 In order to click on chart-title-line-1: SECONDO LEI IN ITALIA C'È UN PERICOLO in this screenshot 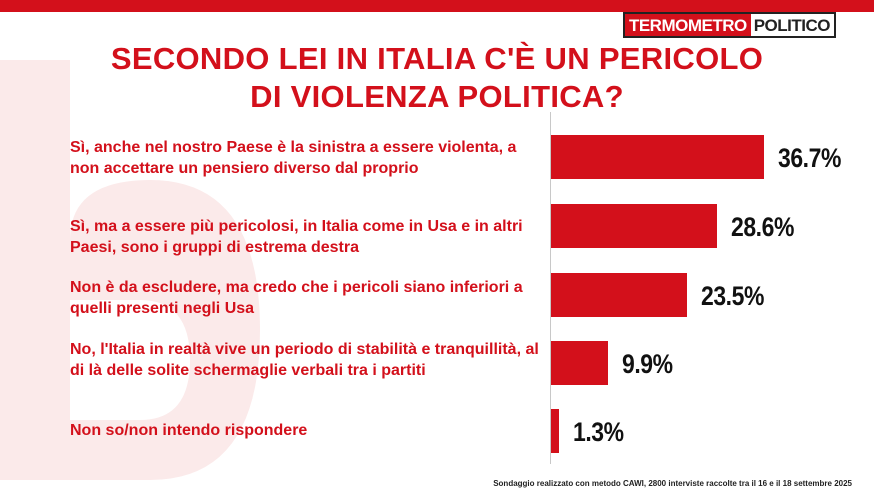, I will do `click(437, 58)`.